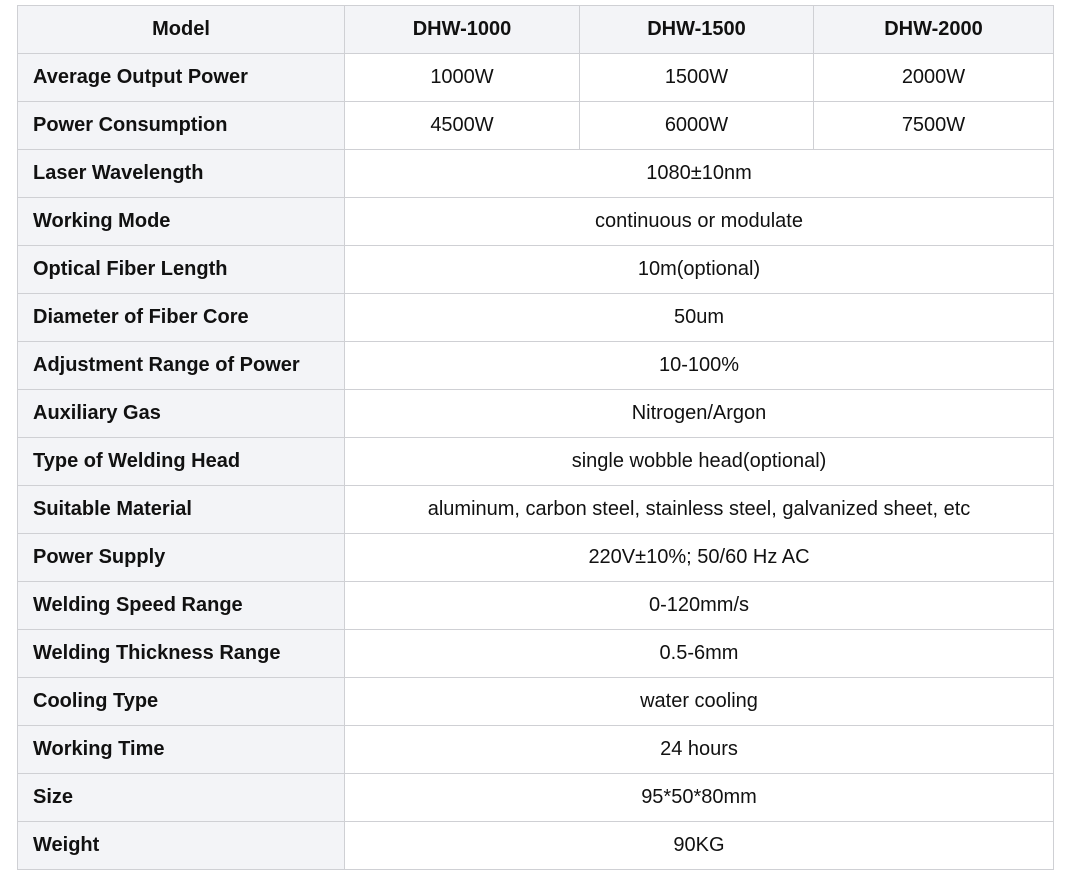  I want to click on table-row: Laser Wavelength 1080±10nm, so click(535, 173).